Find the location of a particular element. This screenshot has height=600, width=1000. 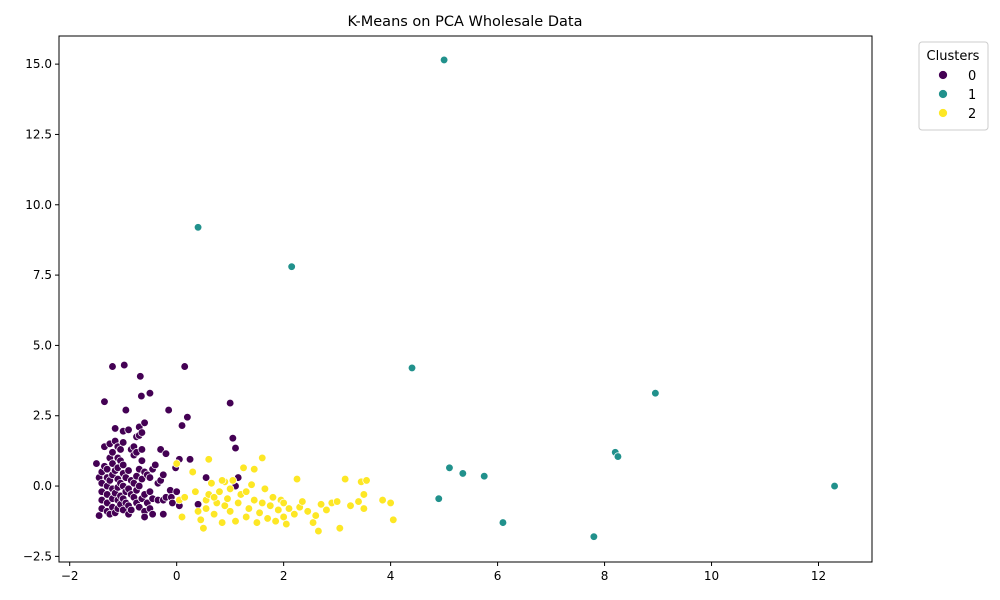

legend-title: Clusters is located at coordinates (953, 56).